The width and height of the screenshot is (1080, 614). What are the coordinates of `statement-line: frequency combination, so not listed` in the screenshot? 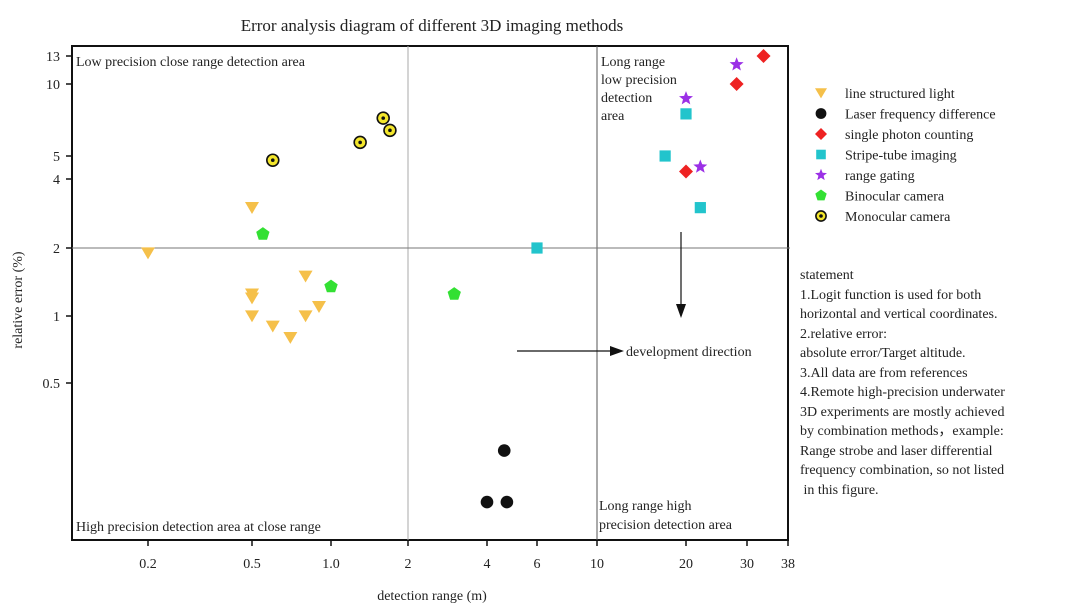 It's located at (902, 470).